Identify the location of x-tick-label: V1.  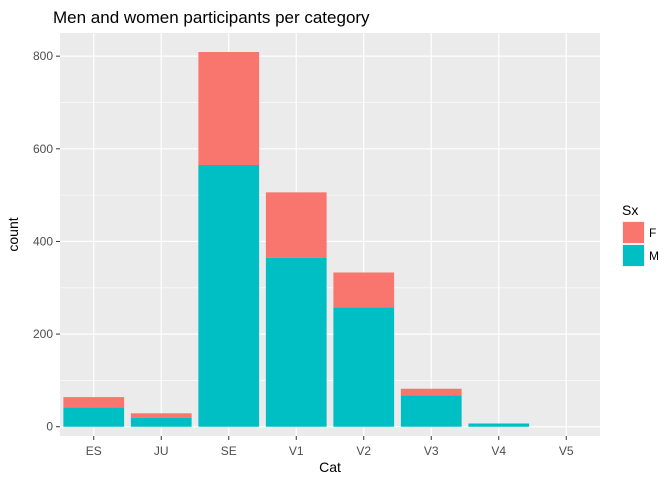
(296, 451).